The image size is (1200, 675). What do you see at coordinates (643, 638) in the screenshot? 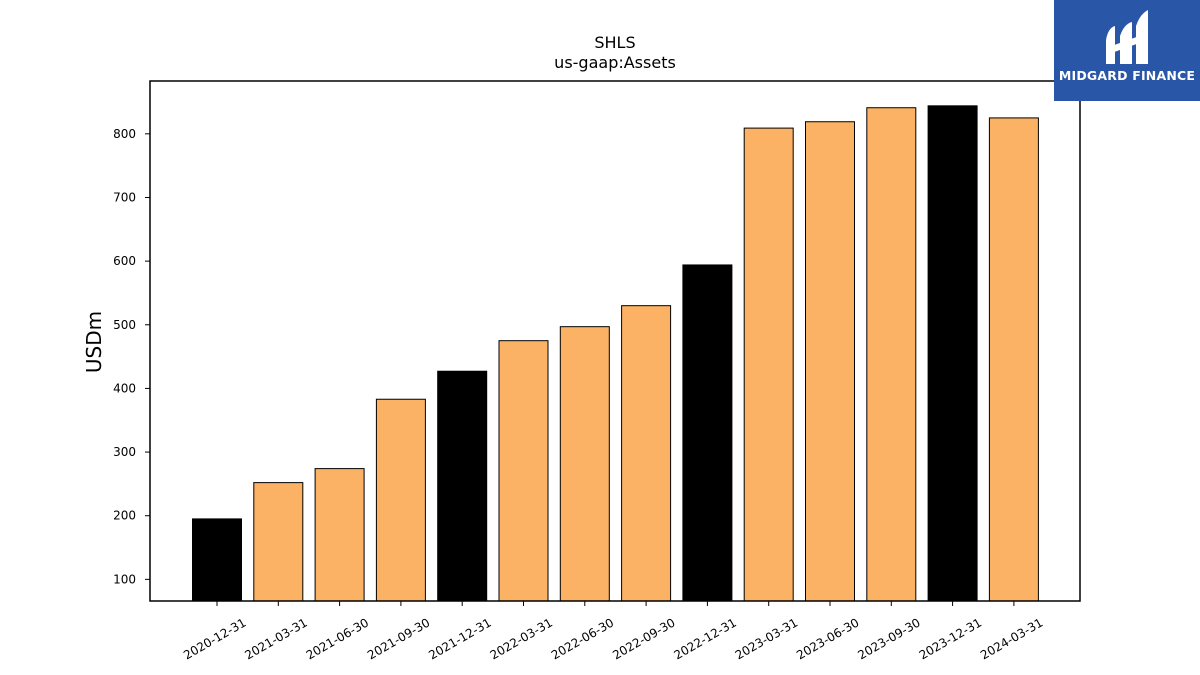
I see `x-tick-label: 2022-09-30` at bounding box center [643, 638].